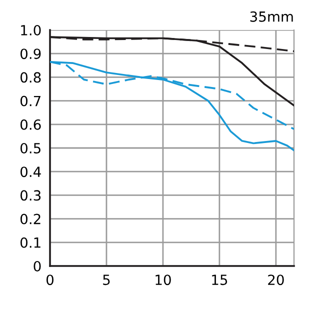 This screenshot has width=318, height=315. Describe the element at coordinates (30, 77) in the screenshot. I see `y-tick-label: 0.8` at that location.